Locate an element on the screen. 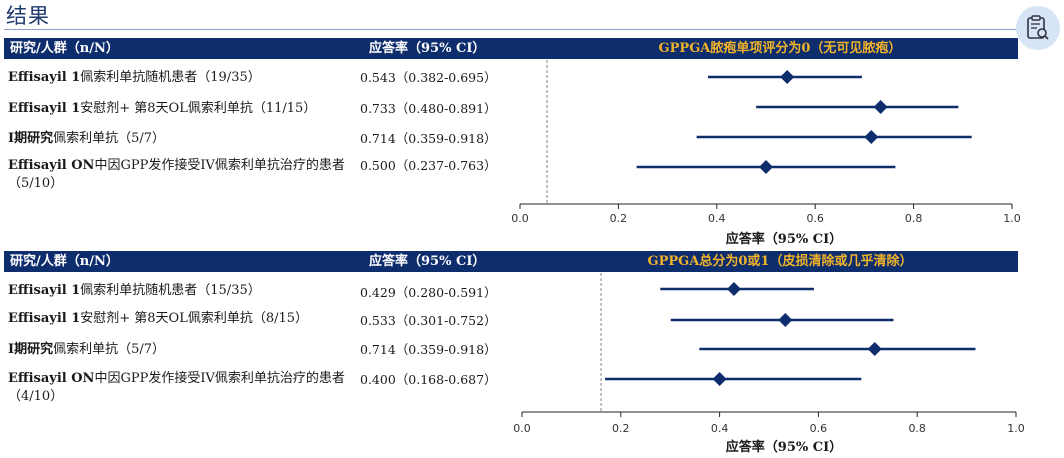  clipboard-search-button is located at coordinates (1038, 28).